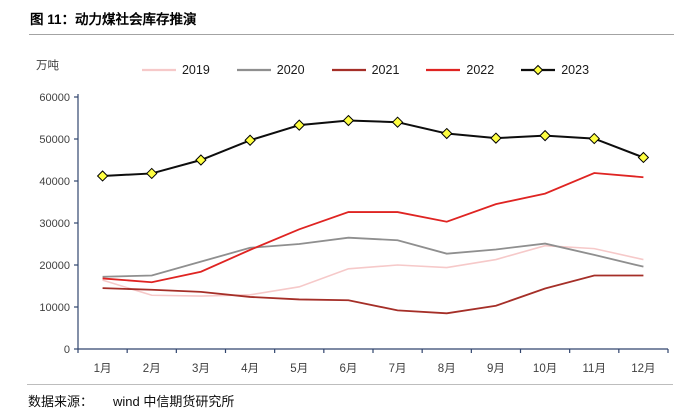 The height and width of the screenshot is (419, 700). I want to click on svg-text: 30000, so click(54, 224).